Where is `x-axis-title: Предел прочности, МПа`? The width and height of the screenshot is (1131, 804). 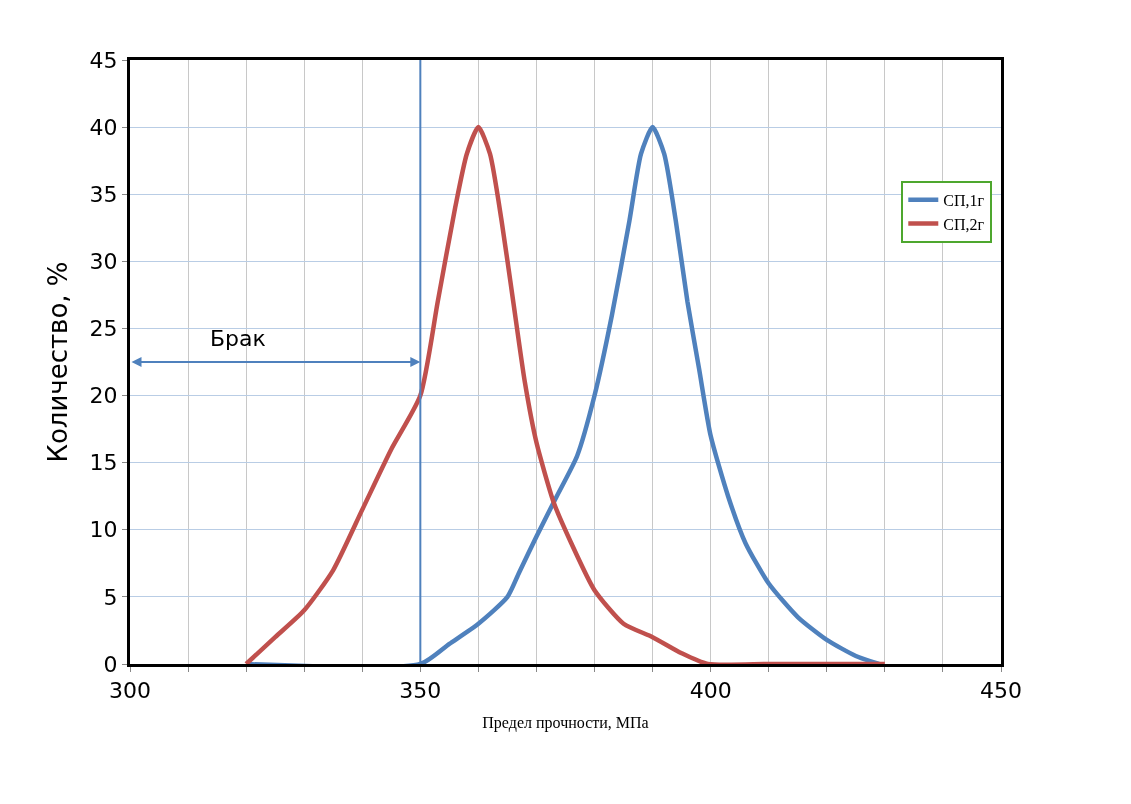
x-axis-title: Предел прочности, МПа is located at coordinates (565, 723).